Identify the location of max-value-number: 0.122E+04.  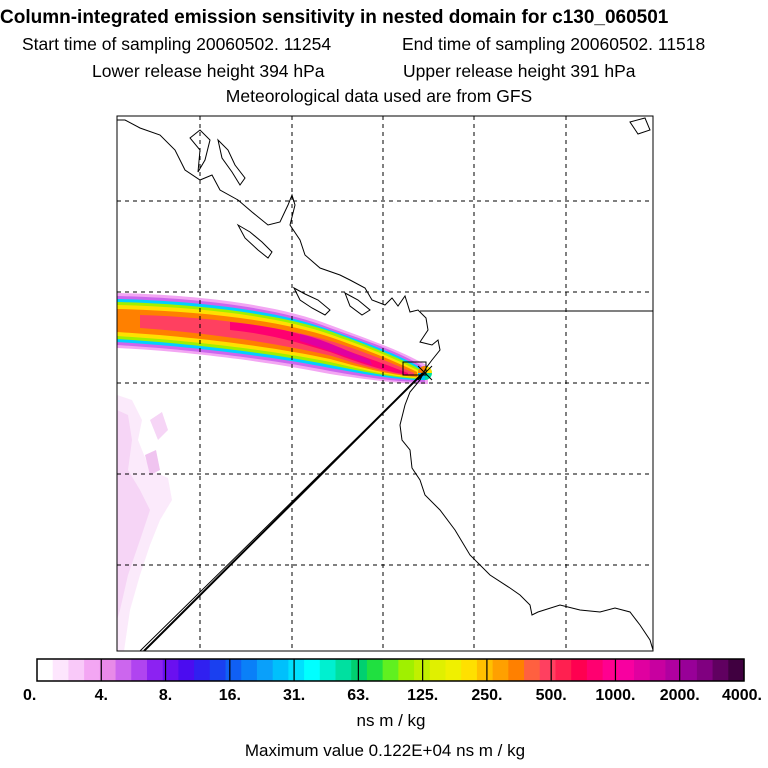
(410, 750).